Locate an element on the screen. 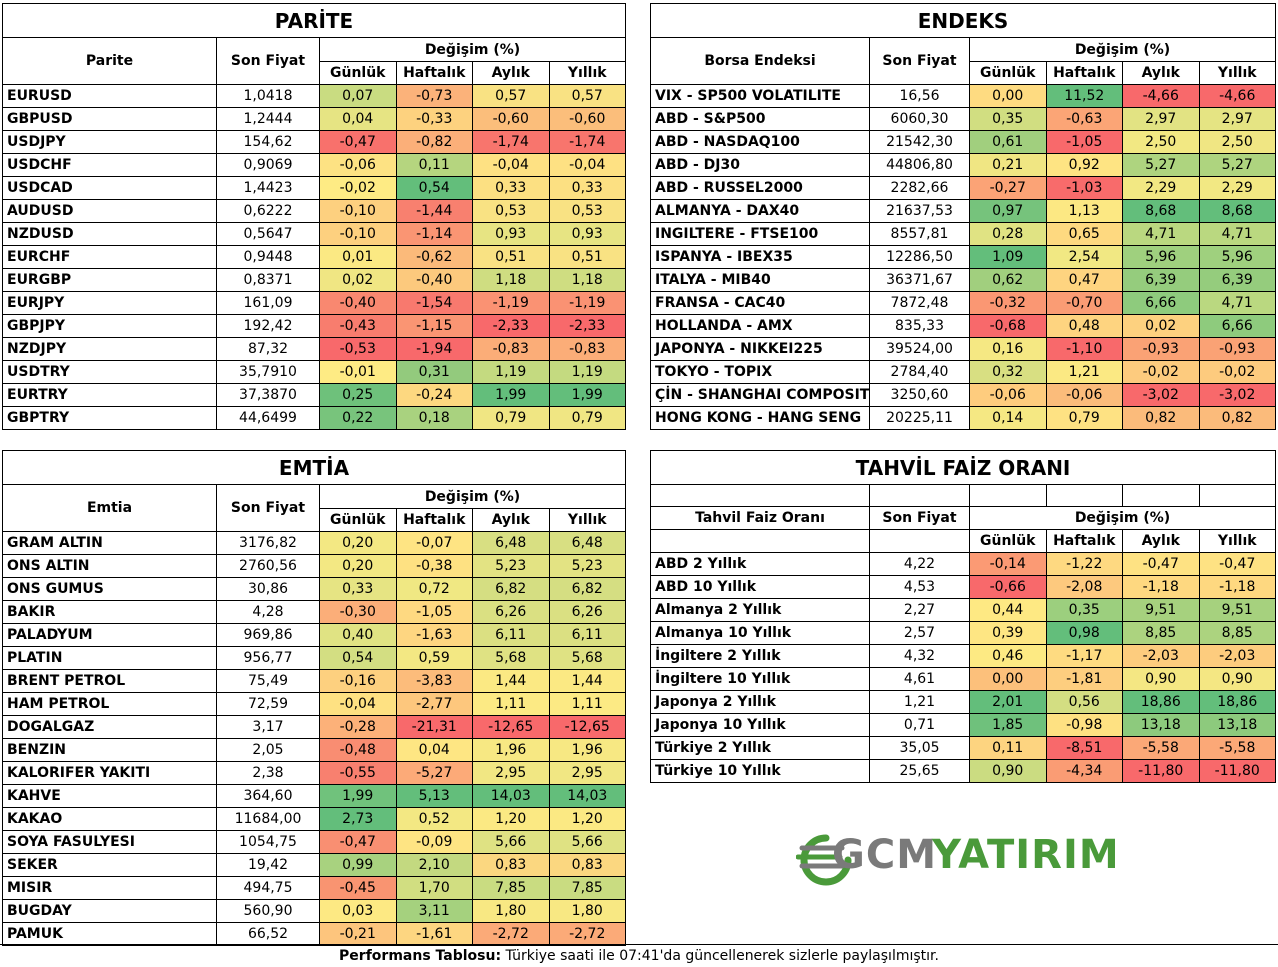  row-daily-change: -0,30 is located at coordinates (358, 612).